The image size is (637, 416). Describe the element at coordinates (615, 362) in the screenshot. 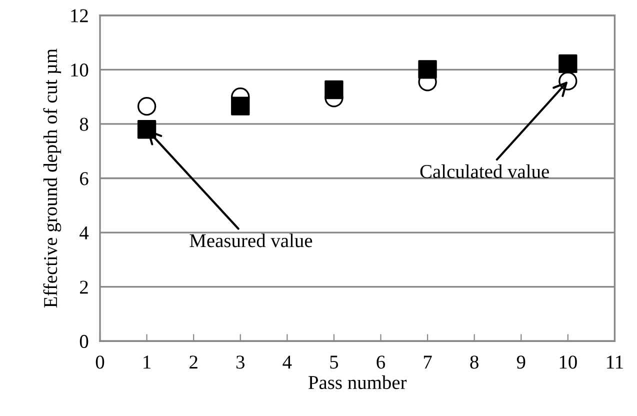

I see `x-tick-label: 11` at that location.